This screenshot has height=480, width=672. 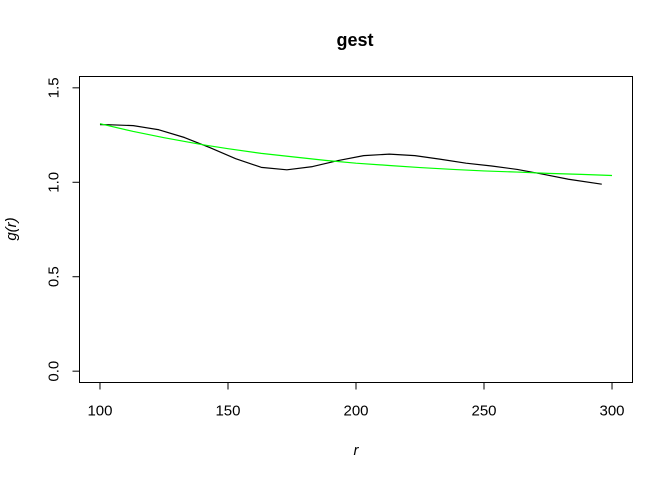 What do you see at coordinates (356, 401) in the screenshot?
I see `x-axis: 100 150 200 250 300` at bounding box center [356, 401].